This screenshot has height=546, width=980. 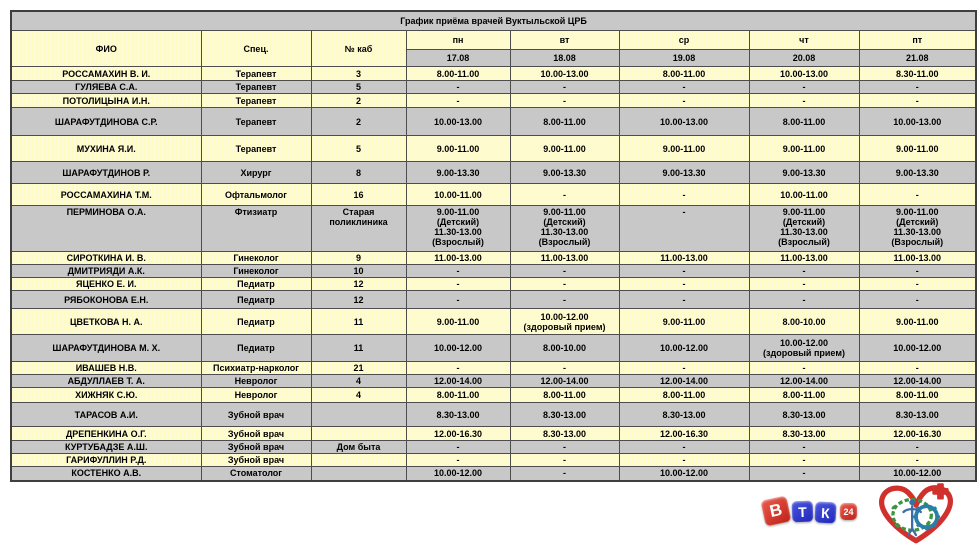 I want to click on btk-logo-tile-t: Т, so click(x=802, y=511).